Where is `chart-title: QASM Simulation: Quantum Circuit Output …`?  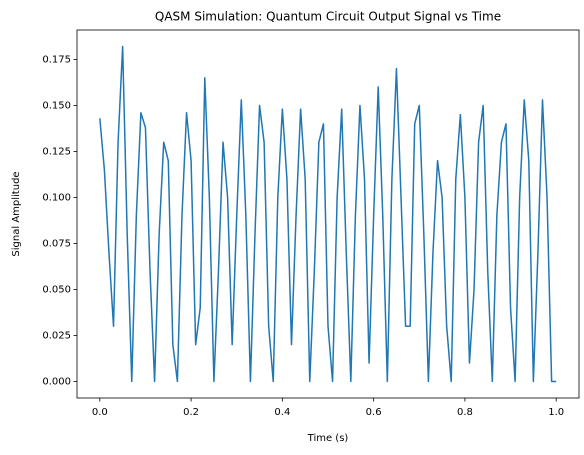 chart-title: QASM Simulation: Quantum Circuit Output … is located at coordinates (328, 17).